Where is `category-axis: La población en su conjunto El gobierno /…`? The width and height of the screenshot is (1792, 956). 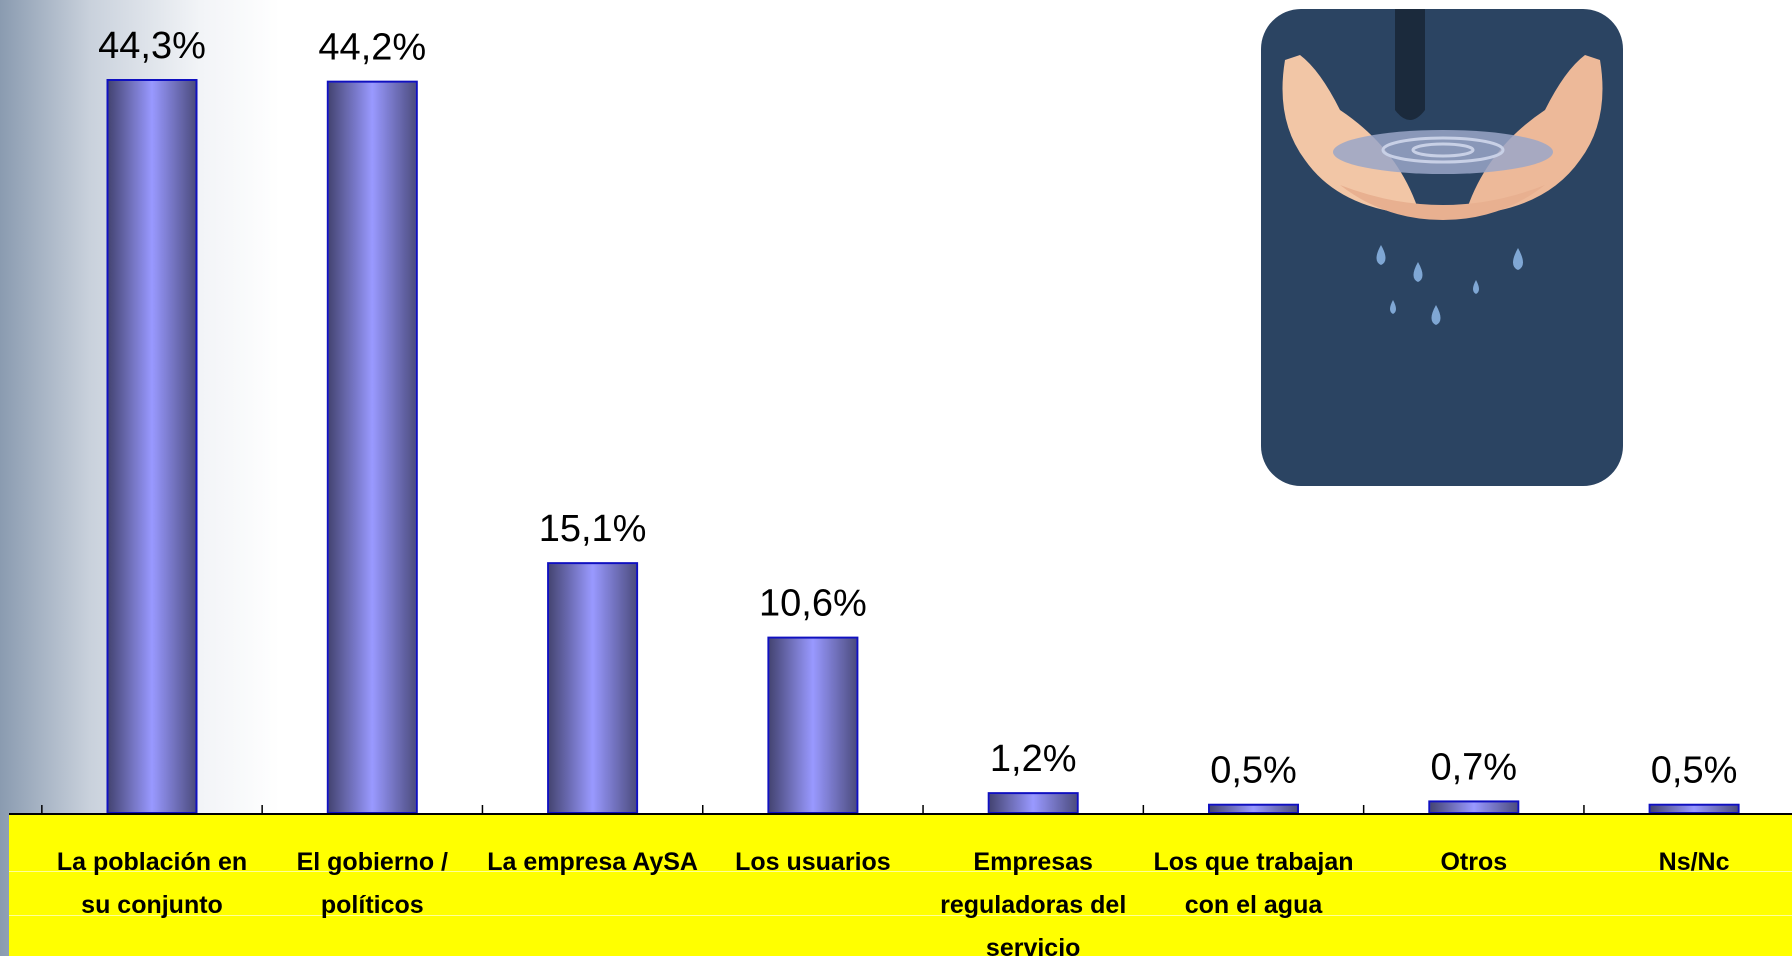 category-axis: La población en su conjunto El gobierno /… is located at coordinates (900, 884).